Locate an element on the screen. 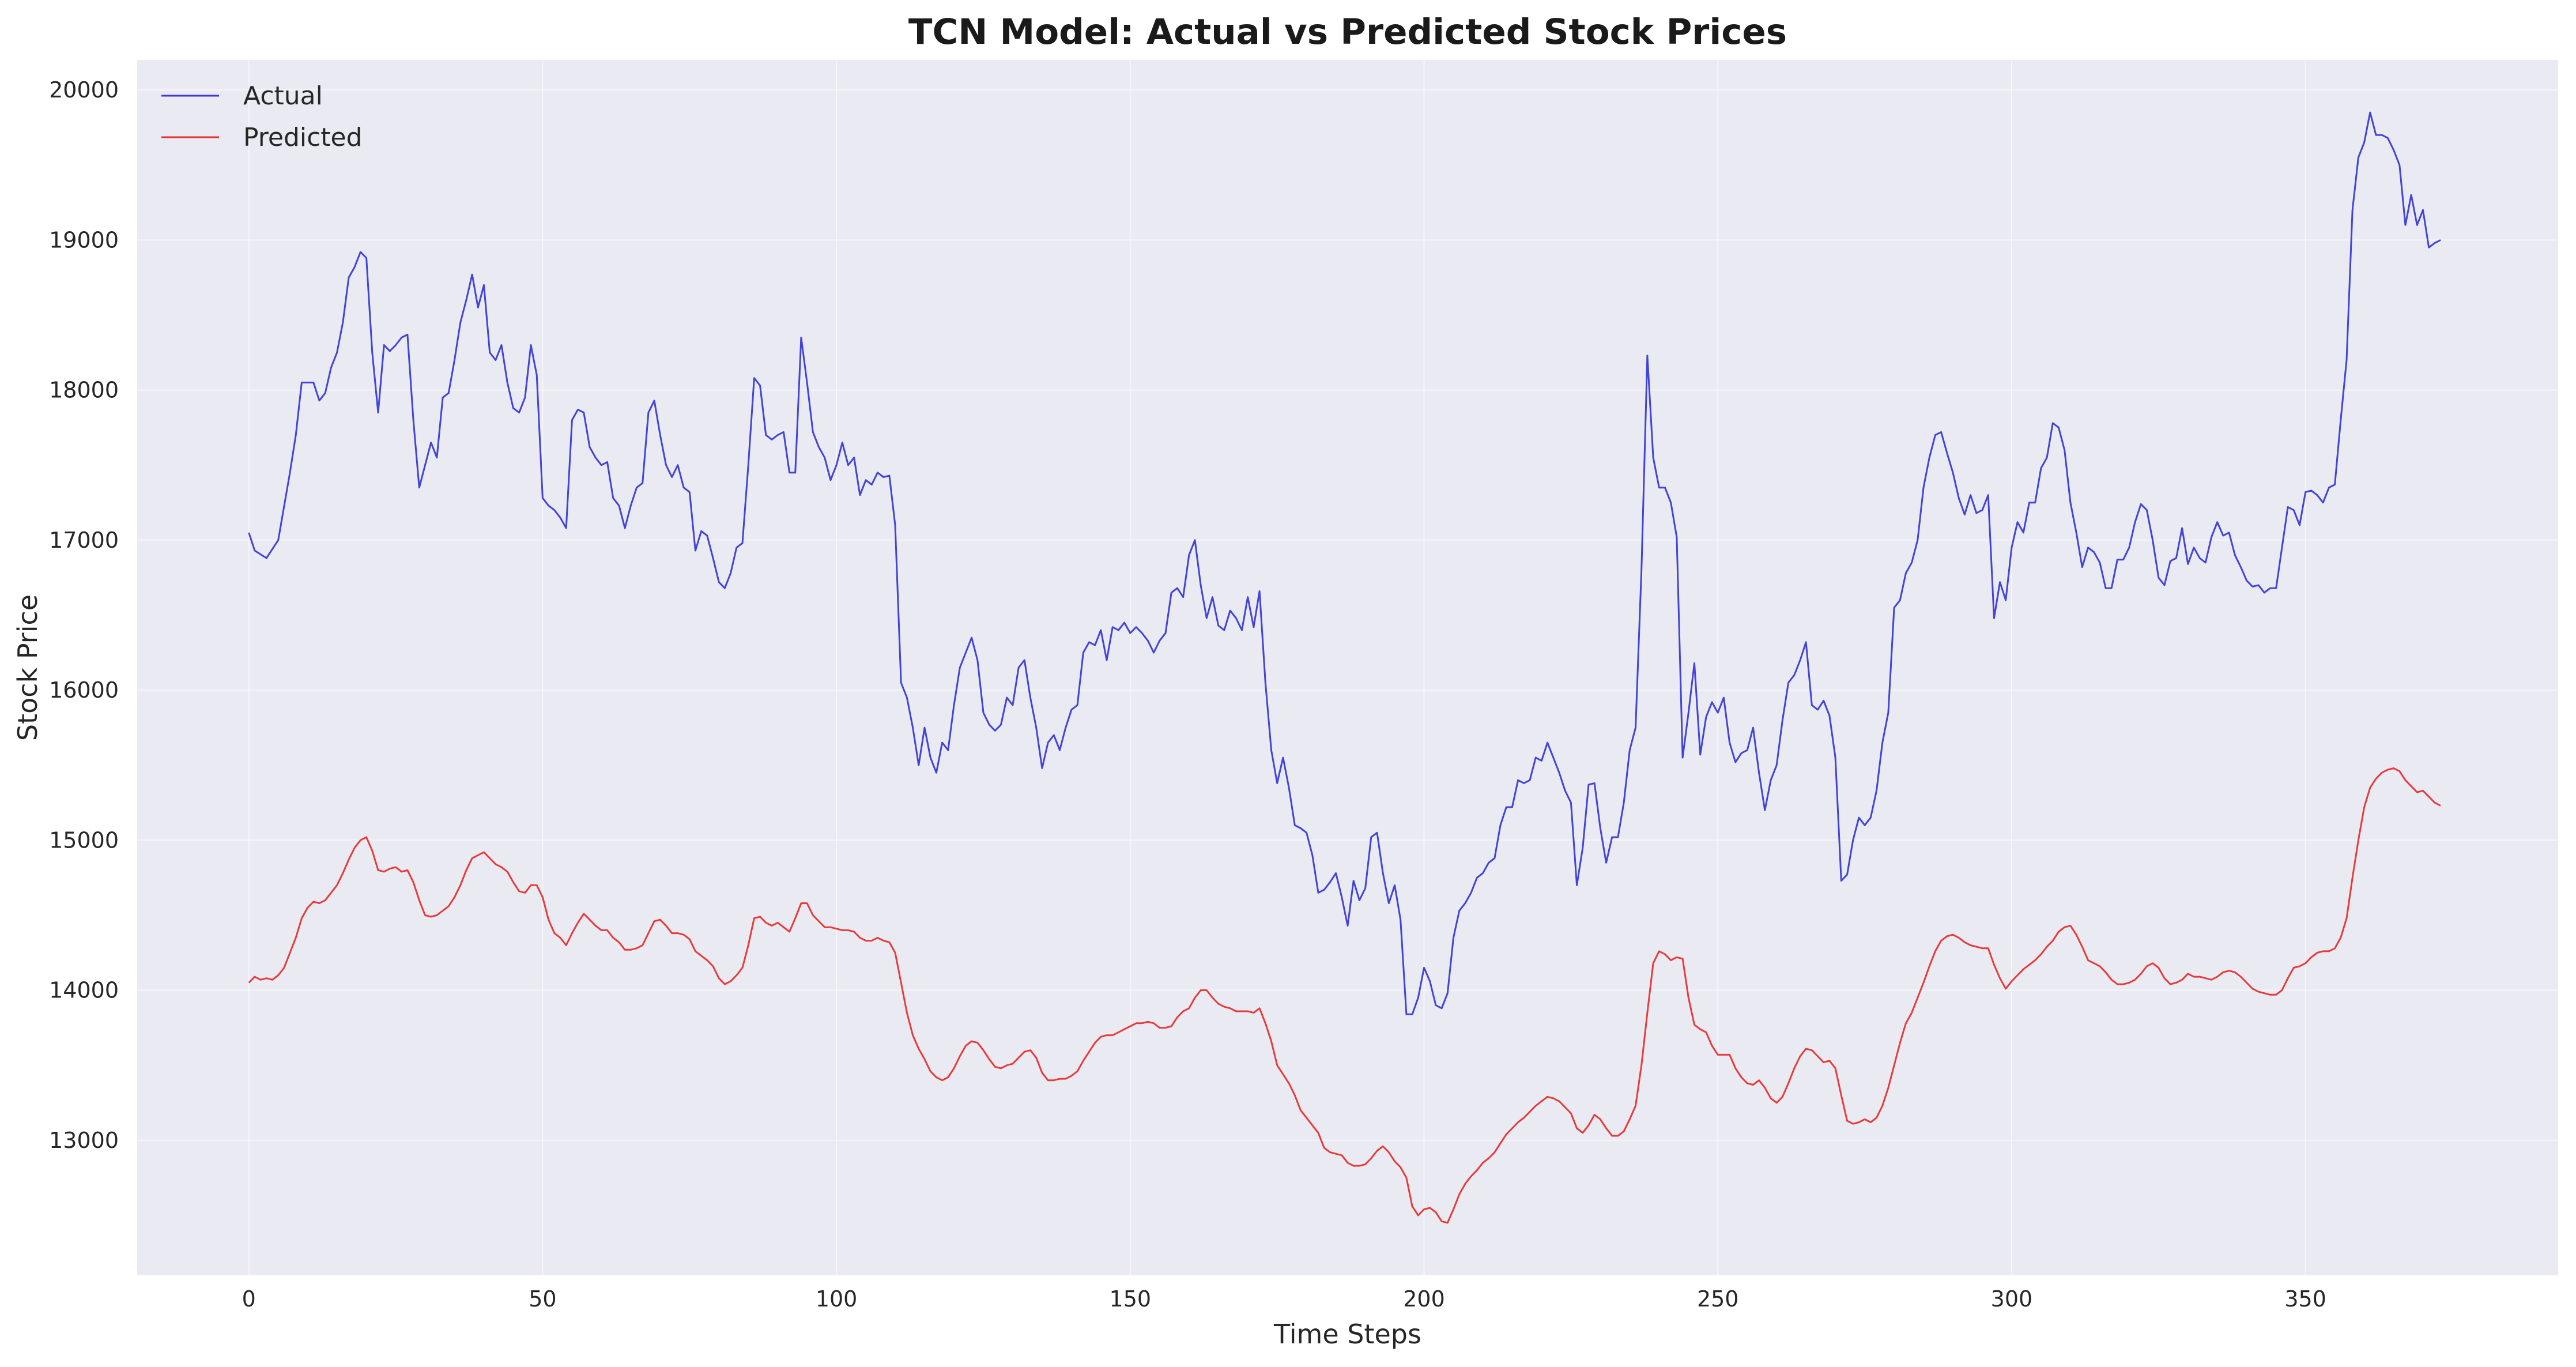  y-tick-label: 17000 is located at coordinates (84, 541).